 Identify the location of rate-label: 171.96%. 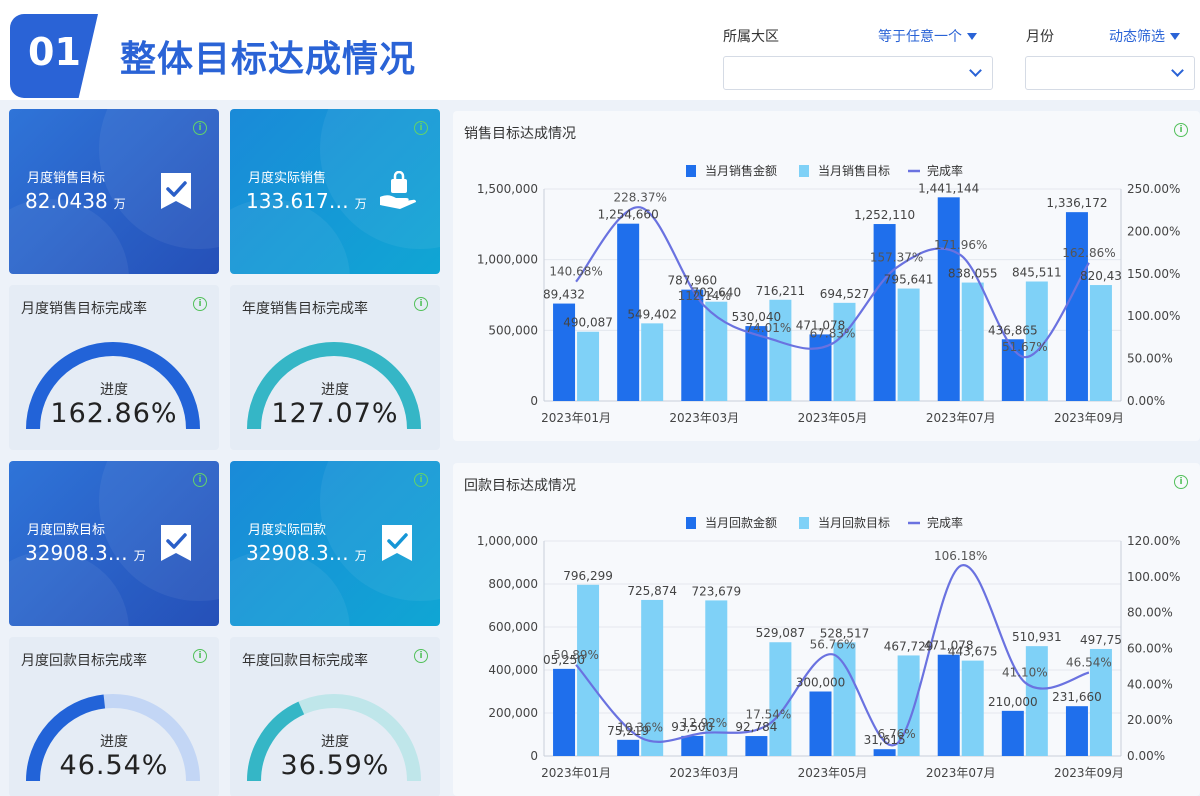
(960, 245).